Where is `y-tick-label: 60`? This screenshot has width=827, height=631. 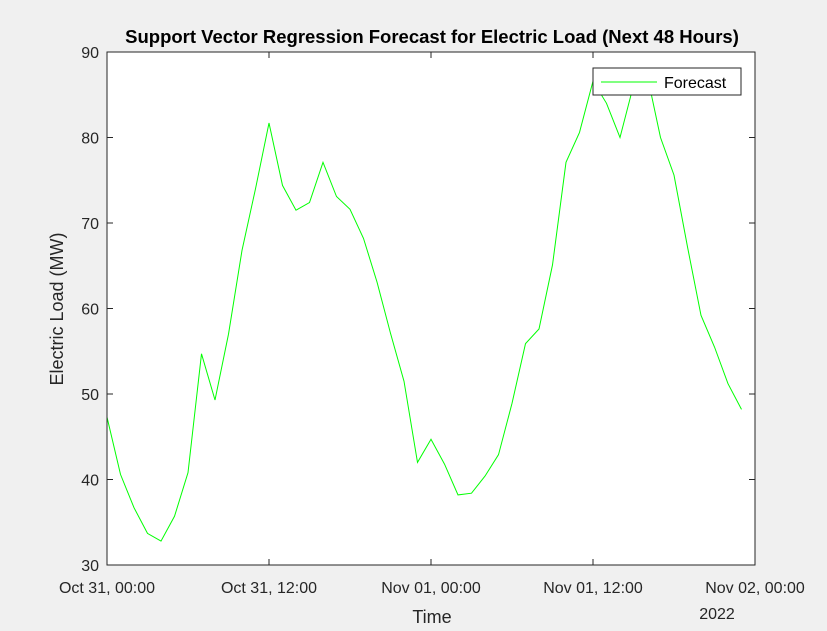 y-tick-label: 60 is located at coordinates (90, 310).